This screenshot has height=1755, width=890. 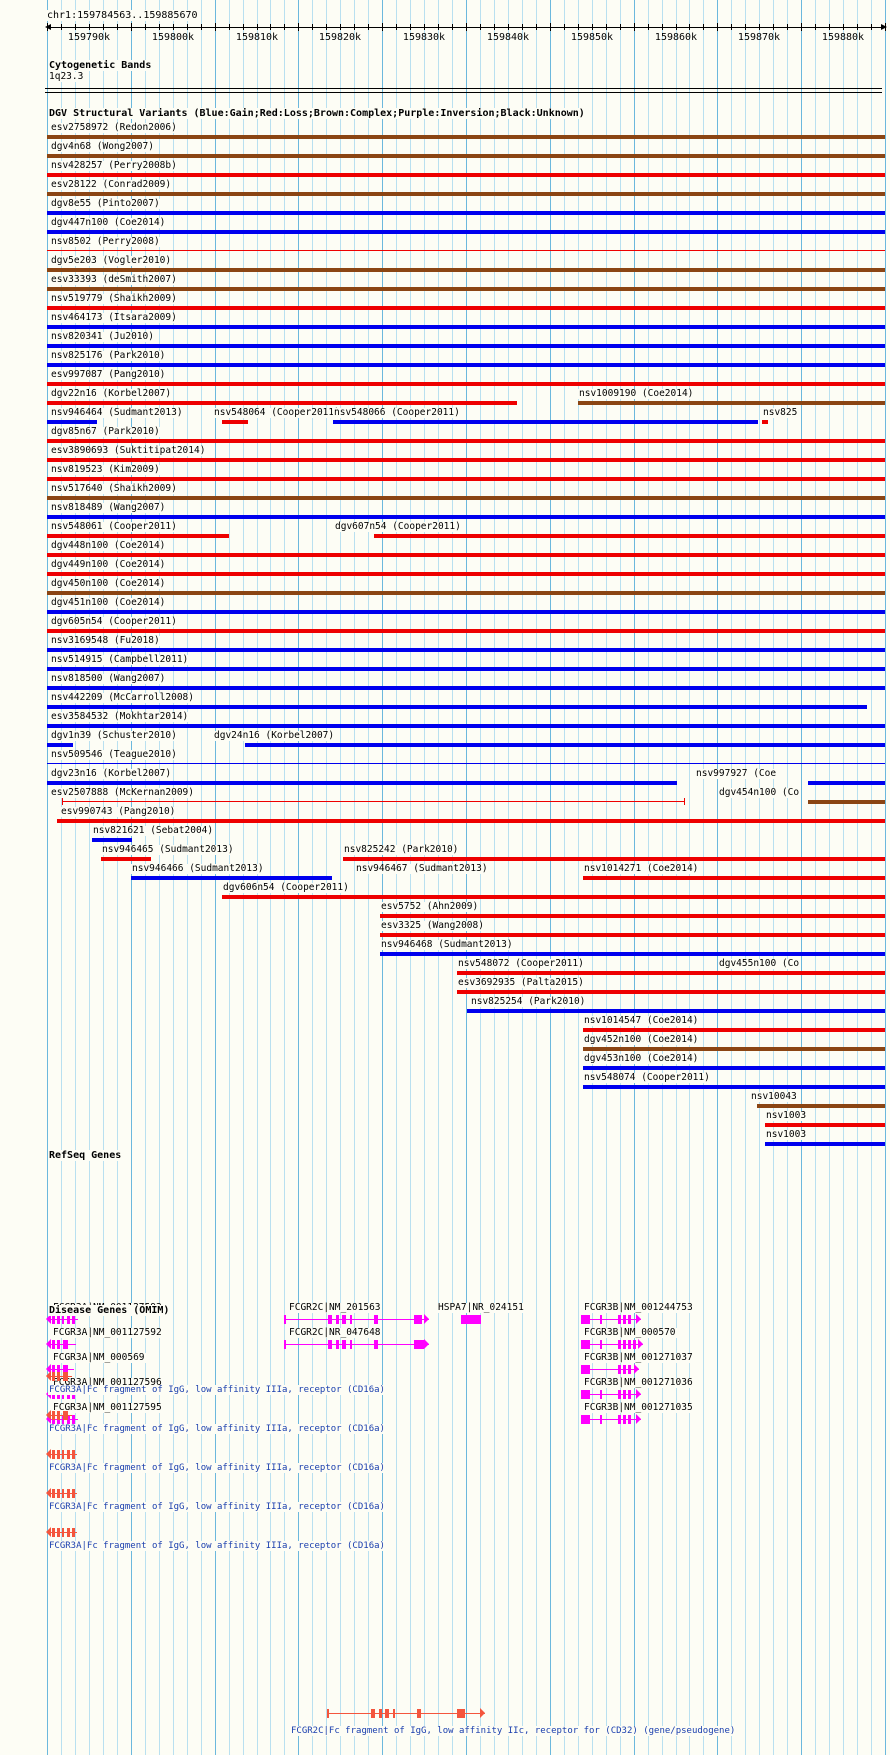 What do you see at coordinates (398, 526) in the screenshot?
I see `dgv-variant-label: dgv607n54 (Cooper2011)` at bounding box center [398, 526].